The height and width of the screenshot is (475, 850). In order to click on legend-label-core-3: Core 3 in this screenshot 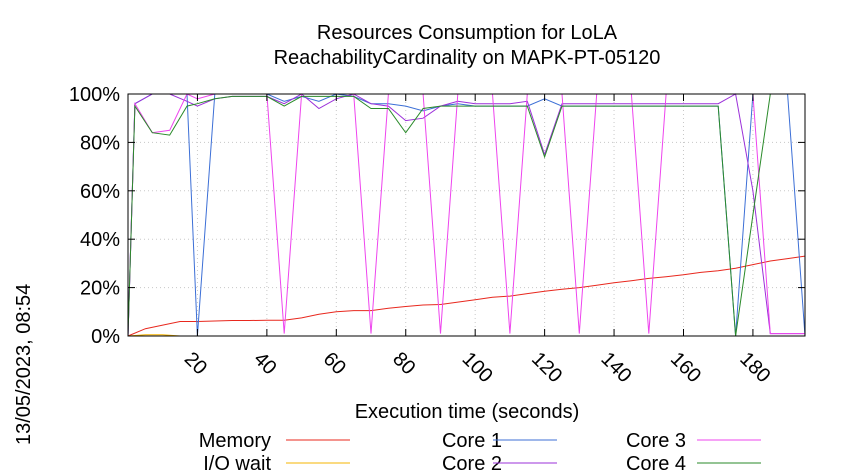, I will do `click(656, 441)`.